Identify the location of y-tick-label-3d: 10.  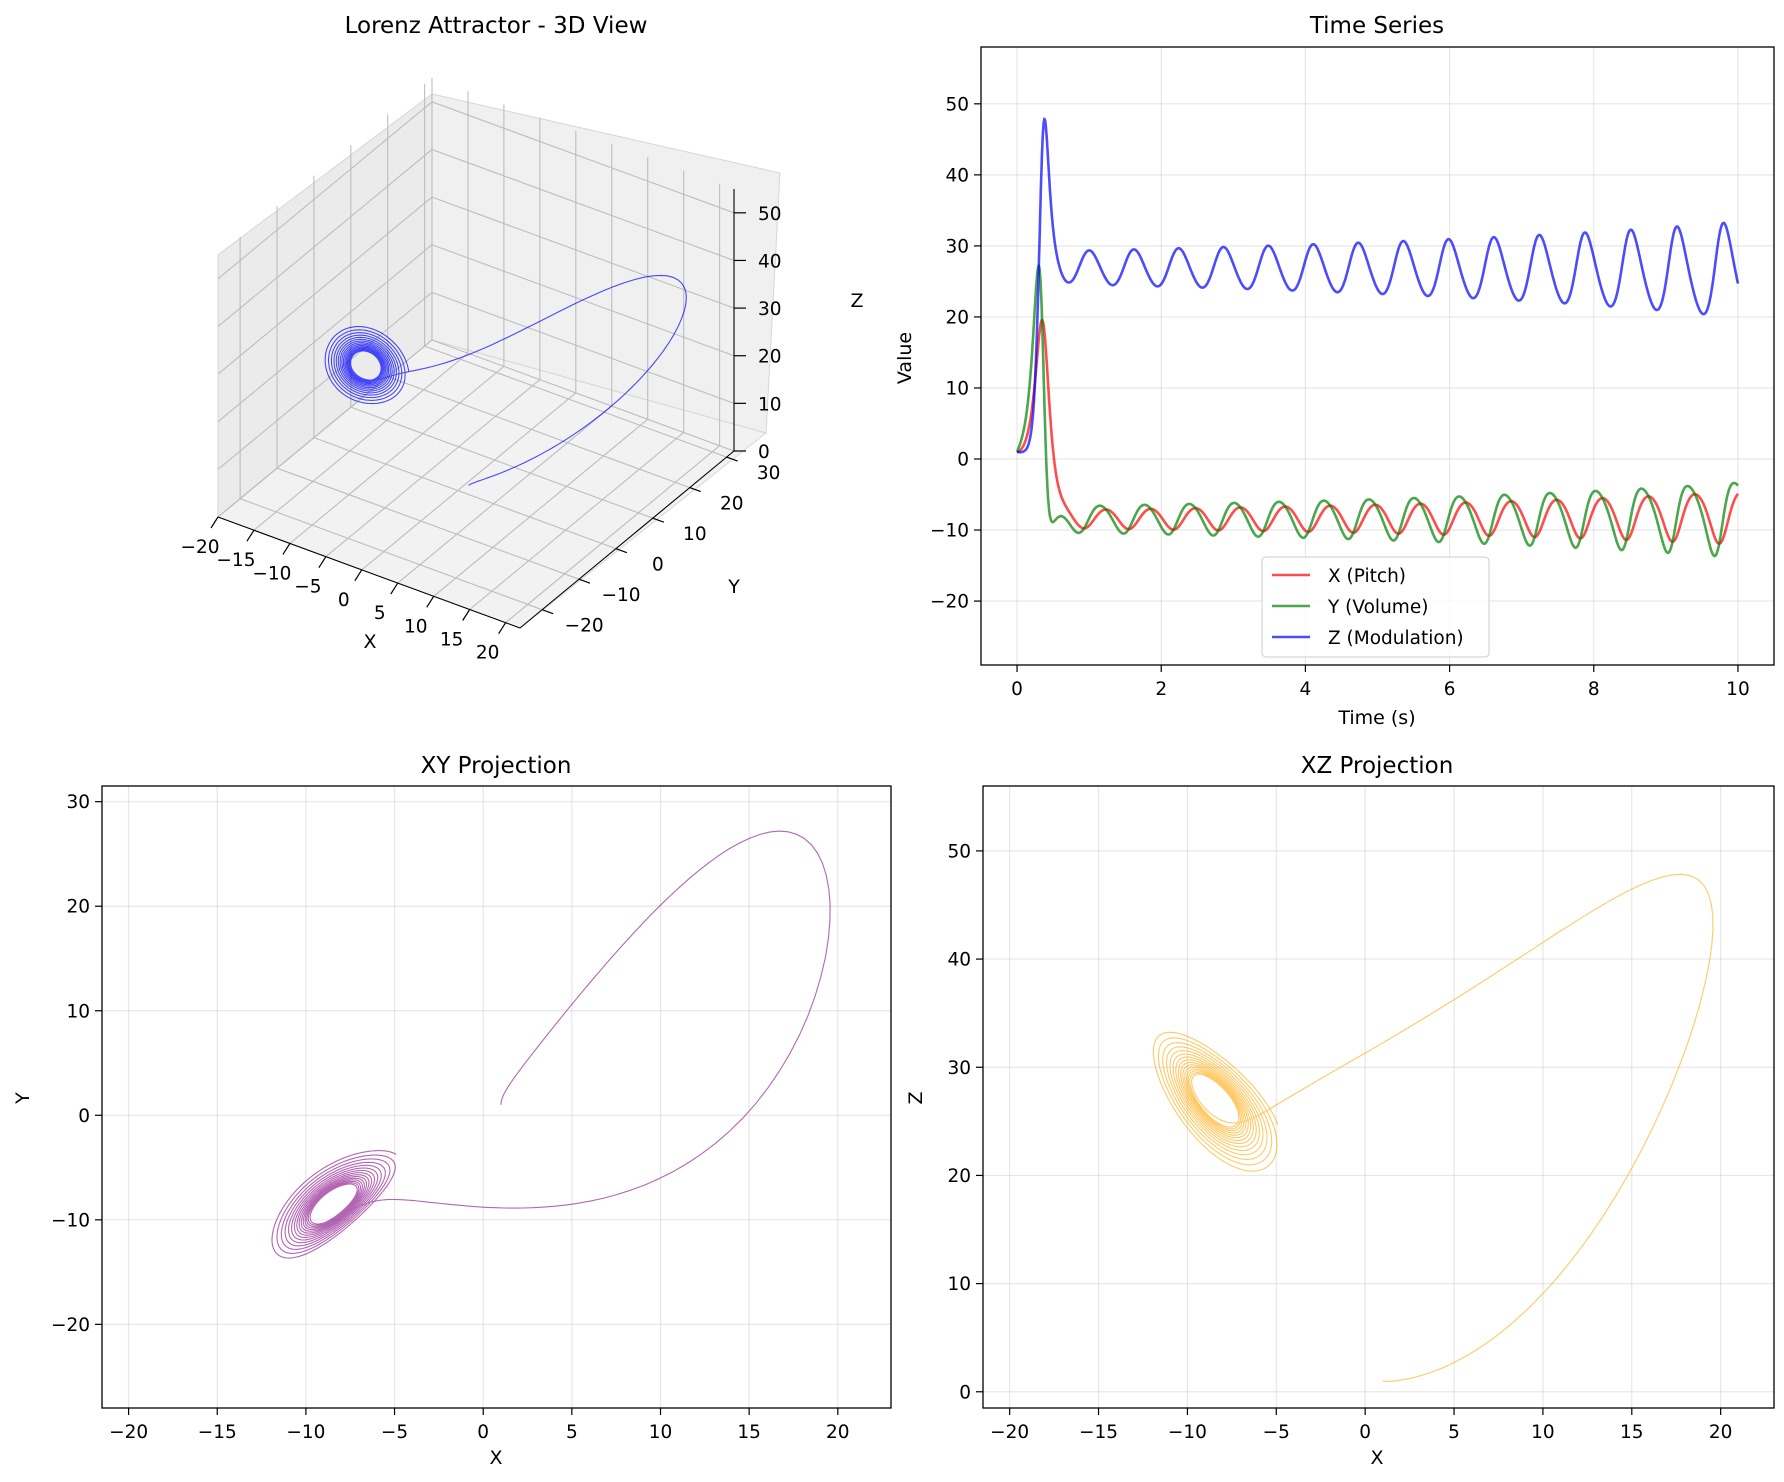
(695, 534).